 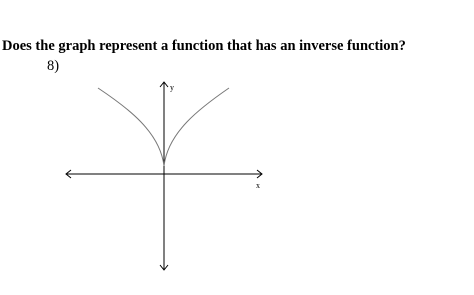 I want to click on x-axis-label: x, so click(x=258, y=185).